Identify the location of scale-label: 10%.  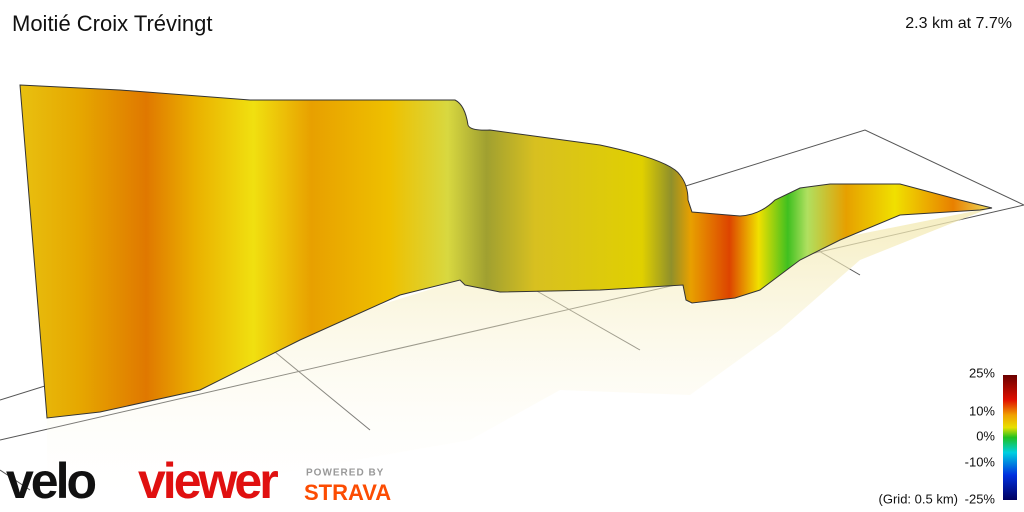
(982, 410).